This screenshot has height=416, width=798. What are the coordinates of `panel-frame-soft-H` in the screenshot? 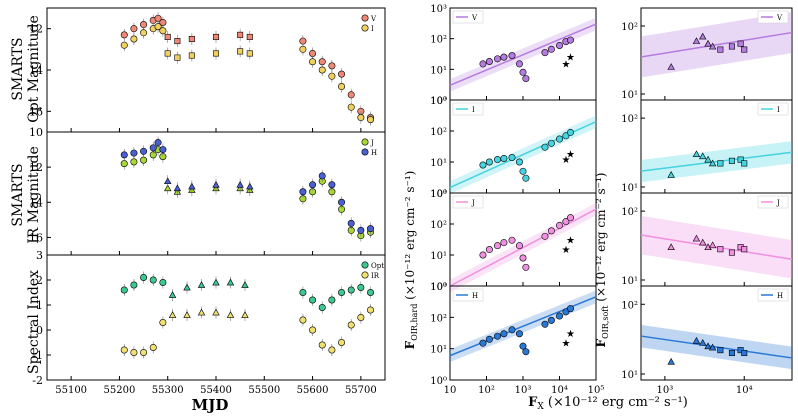 It's located at (716, 333).